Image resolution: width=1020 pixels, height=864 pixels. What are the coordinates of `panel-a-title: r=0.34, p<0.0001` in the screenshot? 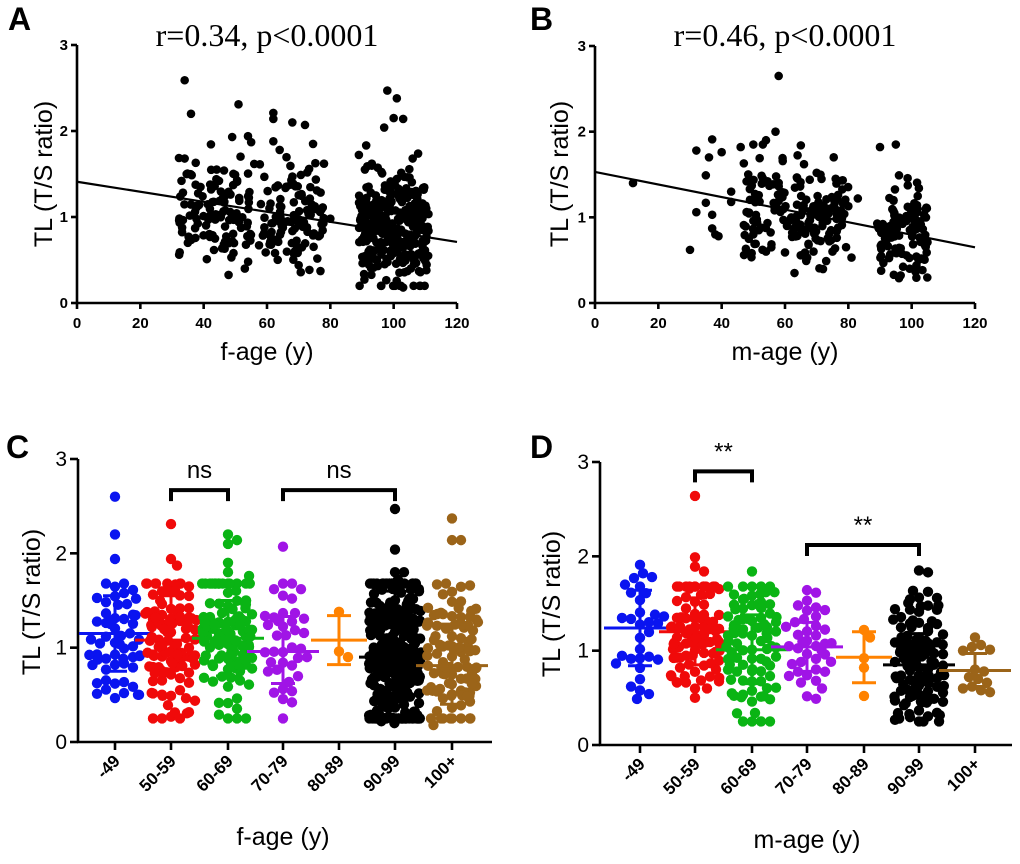 It's located at (267, 35).